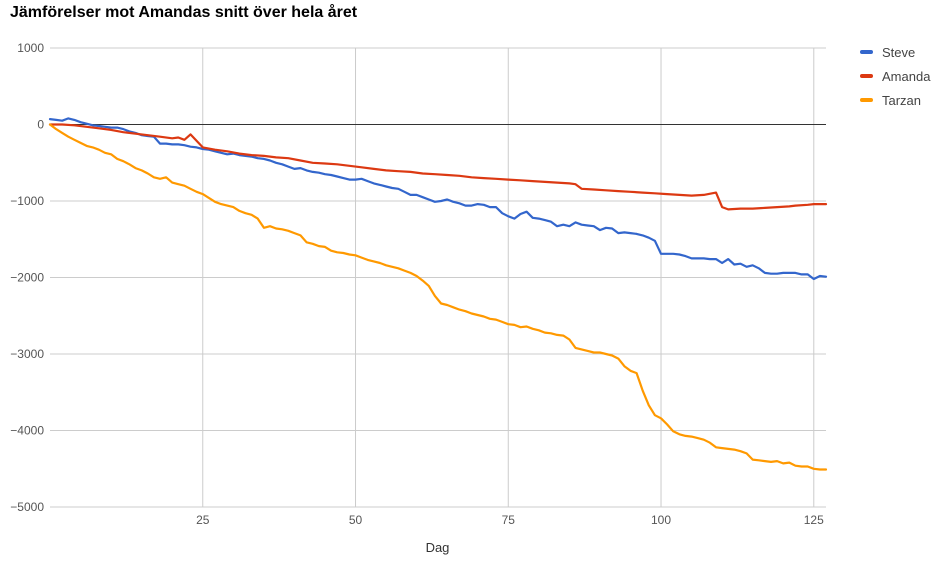 This screenshot has height=573, width=945. What do you see at coordinates (203, 520) in the screenshot?
I see `x-tick-label: 25` at bounding box center [203, 520].